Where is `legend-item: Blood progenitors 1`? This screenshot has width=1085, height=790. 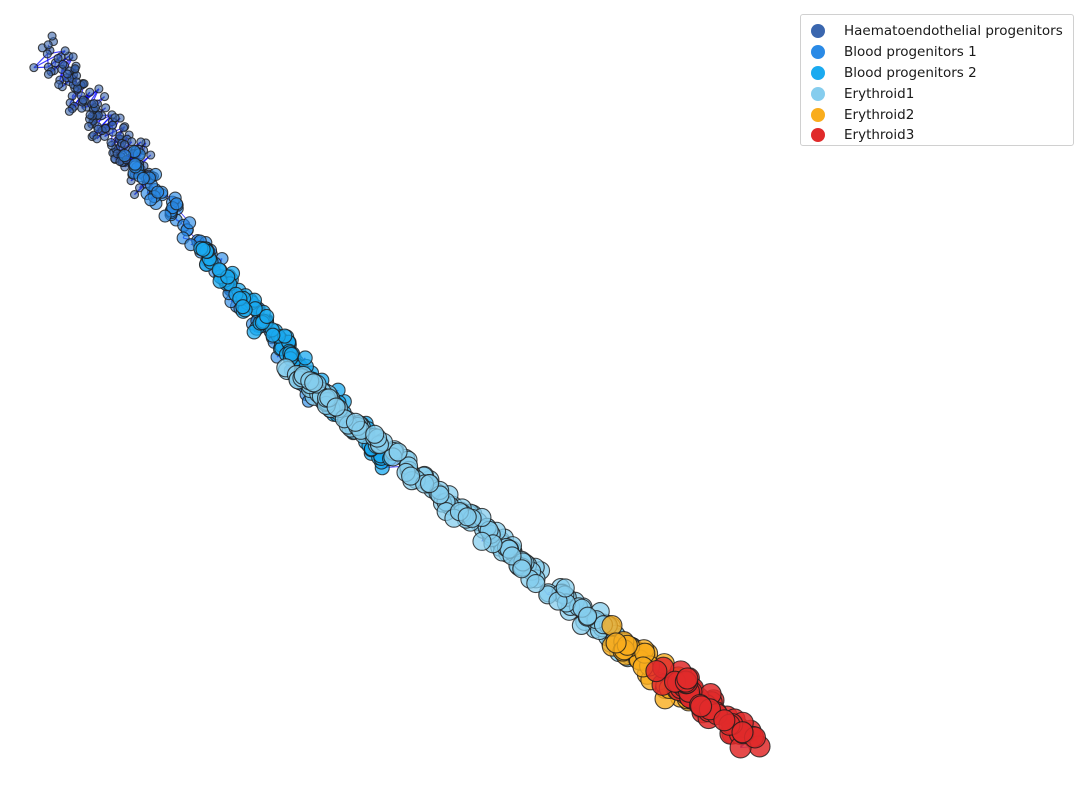
legend-item: Blood progenitors 1 is located at coordinates (942, 52).